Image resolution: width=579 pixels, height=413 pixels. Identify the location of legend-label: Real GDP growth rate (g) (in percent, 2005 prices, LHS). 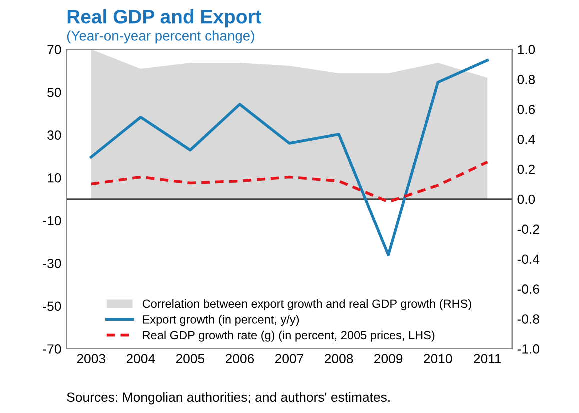
(289, 336).